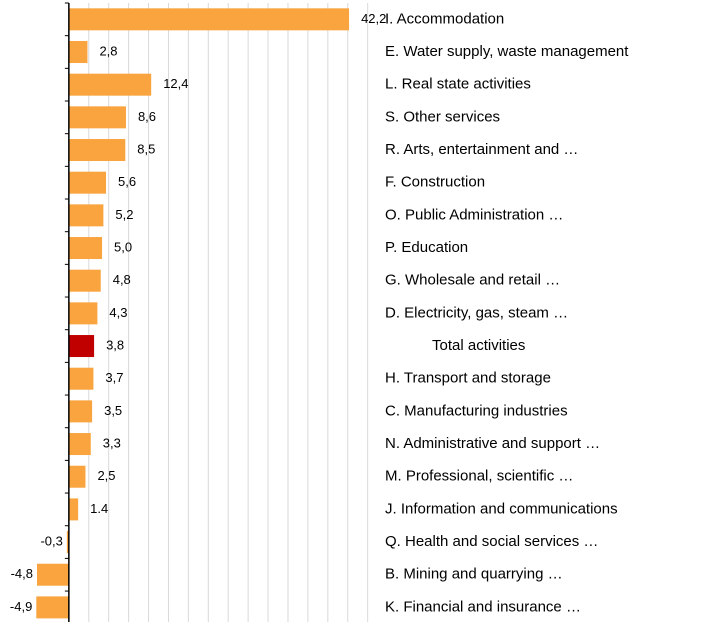  Describe the element at coordinates (106, 475) in the screenshot. I see `value-label: 2,5` at that location.